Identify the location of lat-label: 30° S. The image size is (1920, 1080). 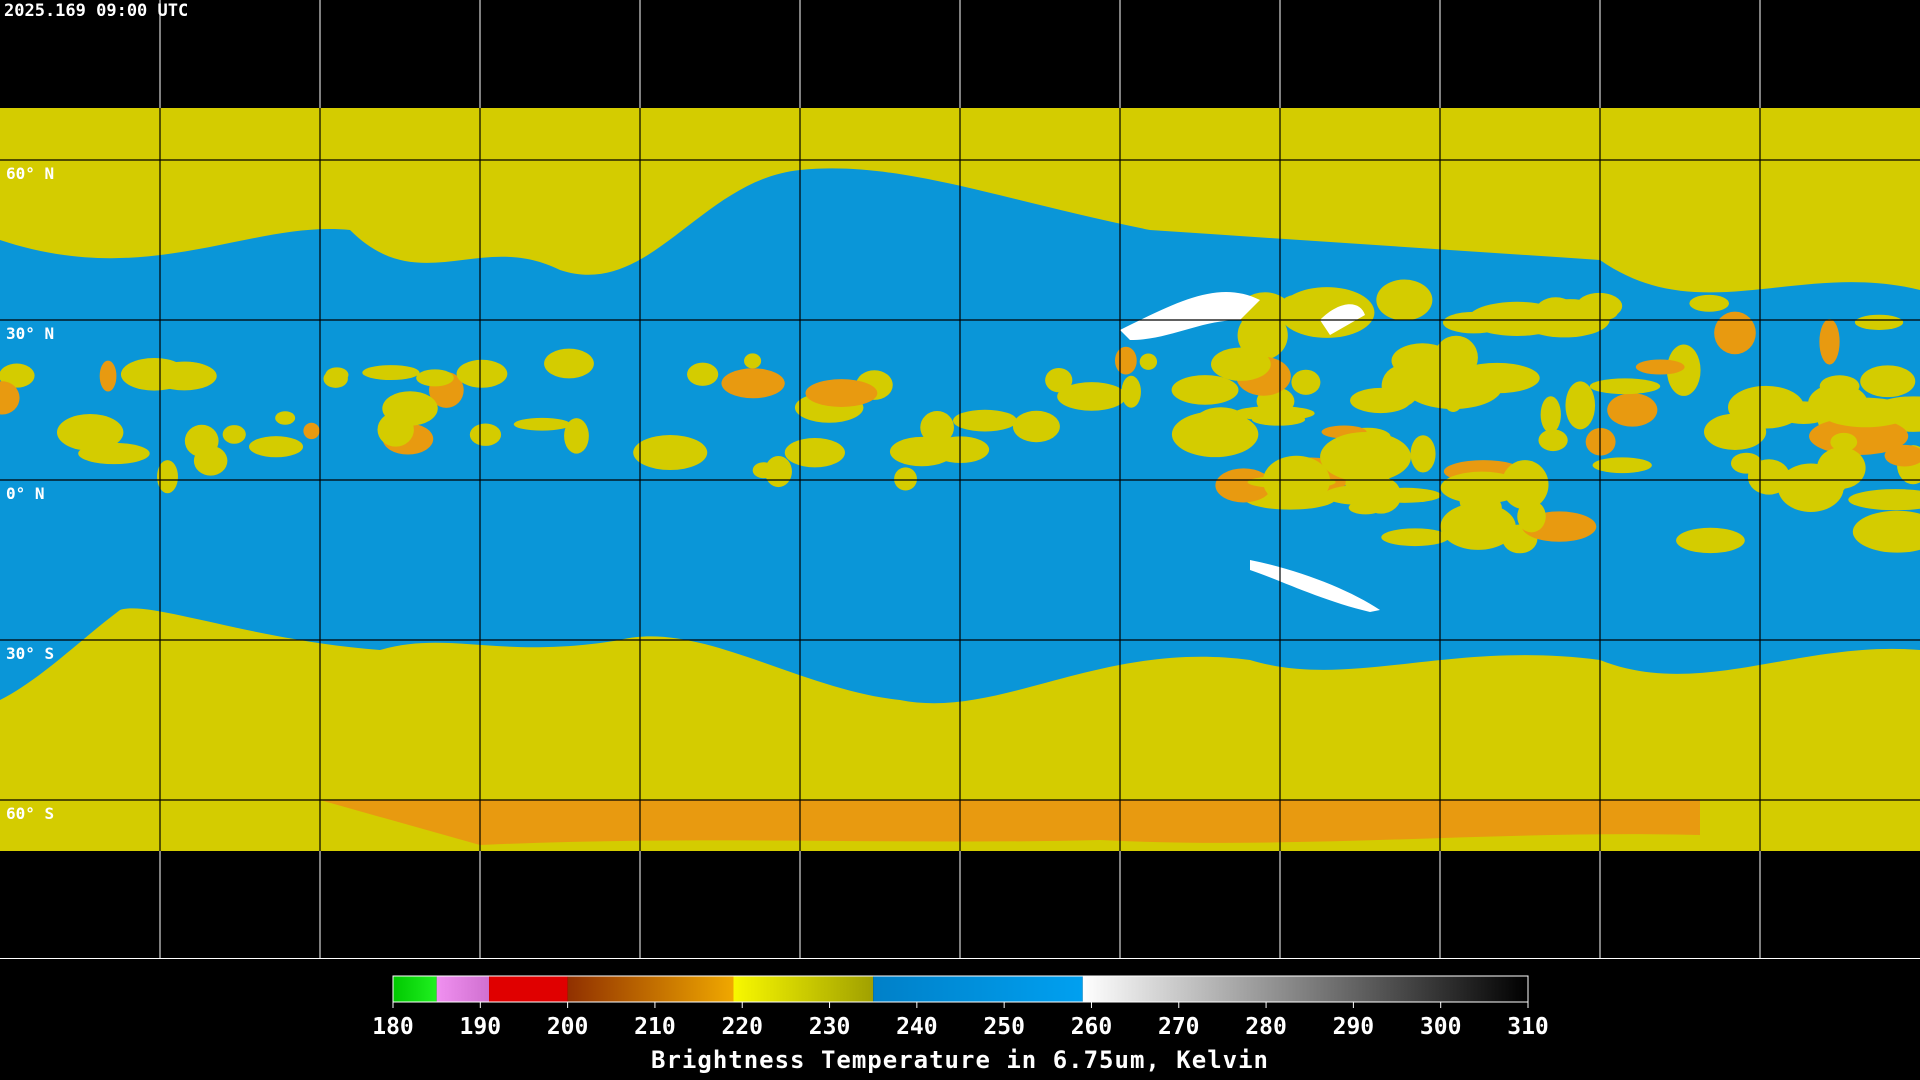
(30, 653).